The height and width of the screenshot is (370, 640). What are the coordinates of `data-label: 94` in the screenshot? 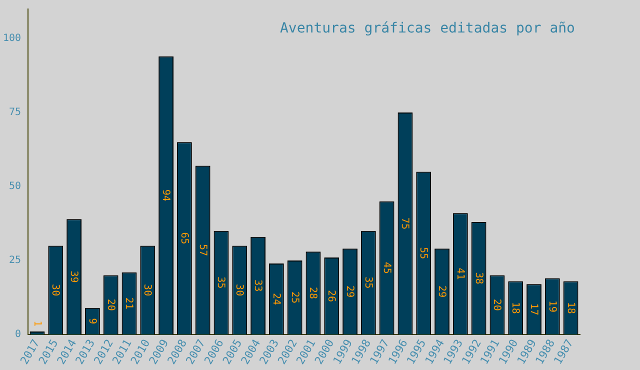 It's located at (165, 195).